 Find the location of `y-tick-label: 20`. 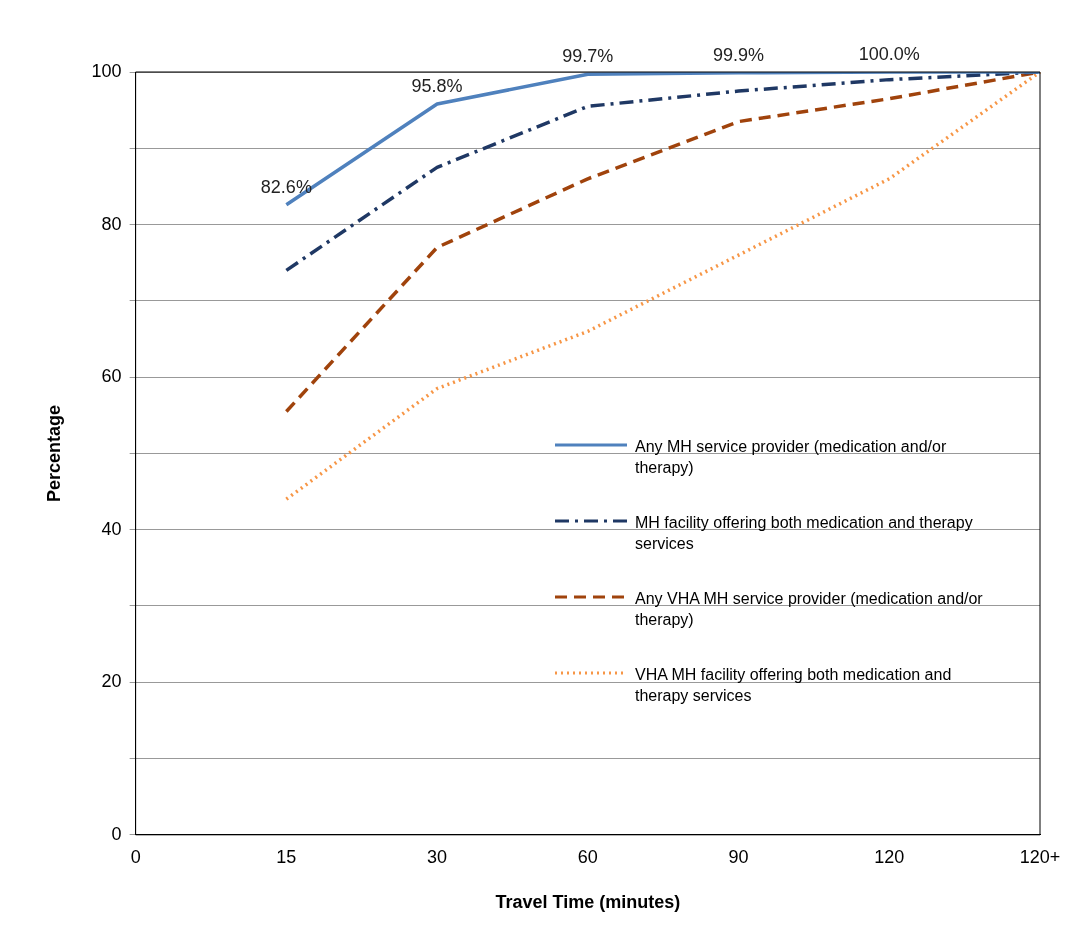

y-tick-label: 20 is located at coordinates (111, 681).